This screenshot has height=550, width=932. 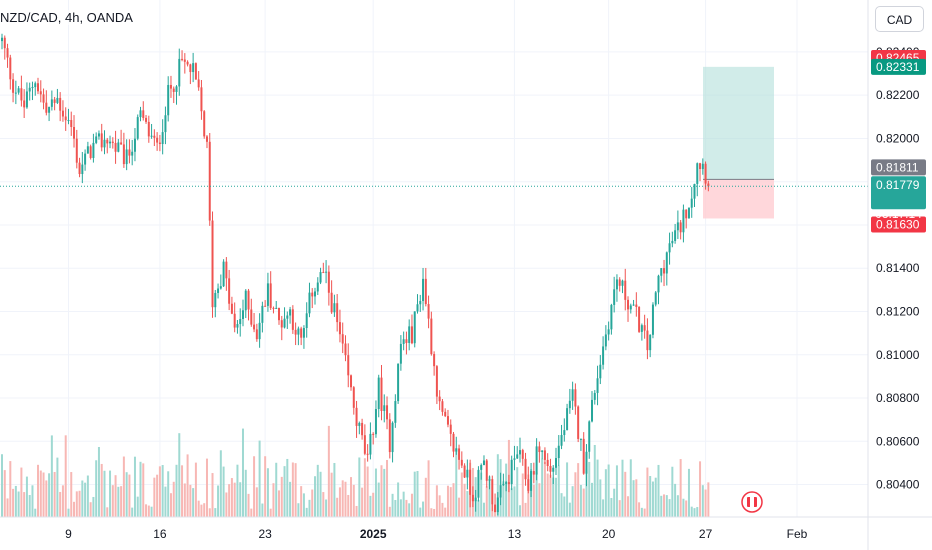 I want to click on position-tool, so click(x=738, y=142).